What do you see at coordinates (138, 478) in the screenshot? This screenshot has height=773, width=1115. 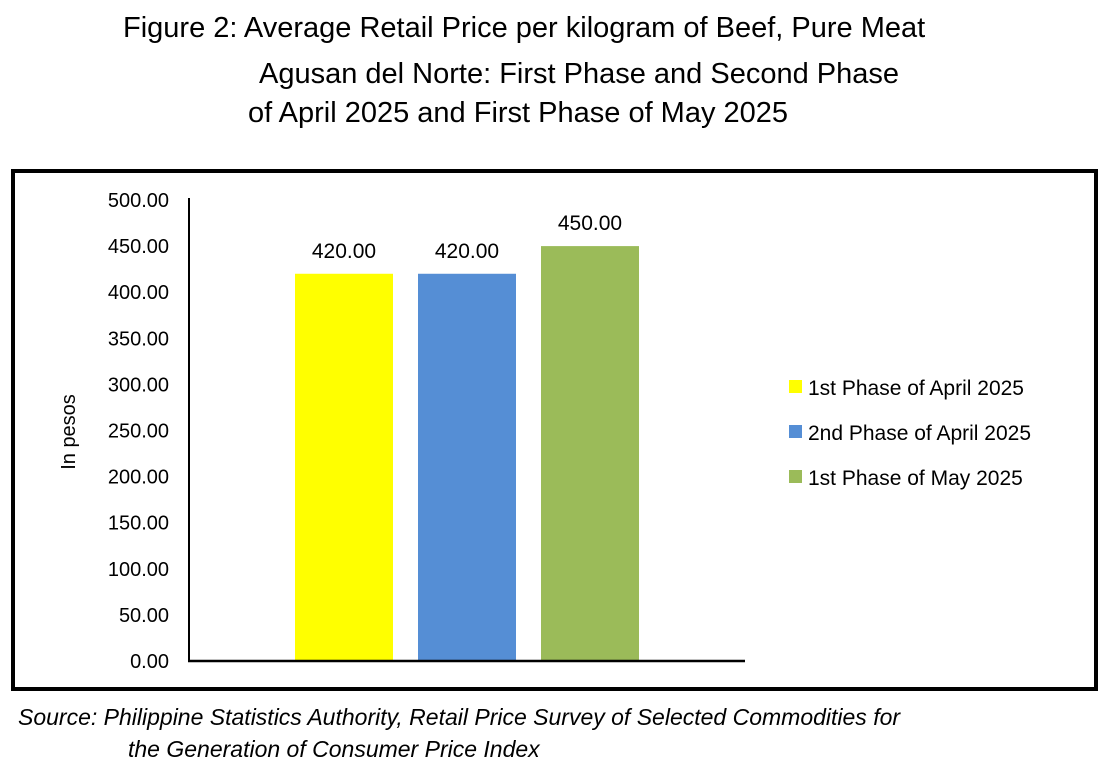 I see `y-tick-label: 200.00` at bounding box center [138, 478].